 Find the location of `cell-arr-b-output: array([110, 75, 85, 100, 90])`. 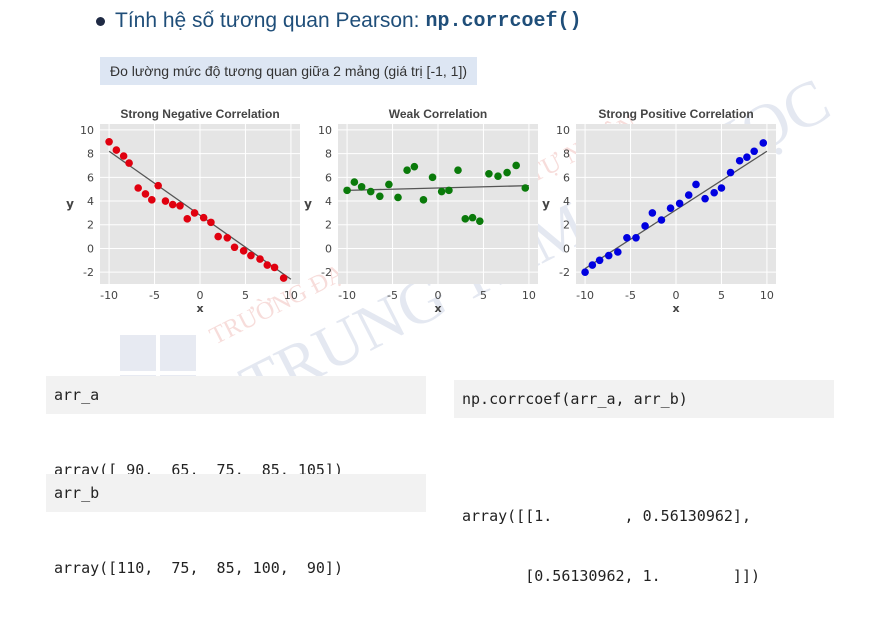

cell-arr-b-output: array([110, 75, 85, 100, 90]) is located at coordinates (198, 568).